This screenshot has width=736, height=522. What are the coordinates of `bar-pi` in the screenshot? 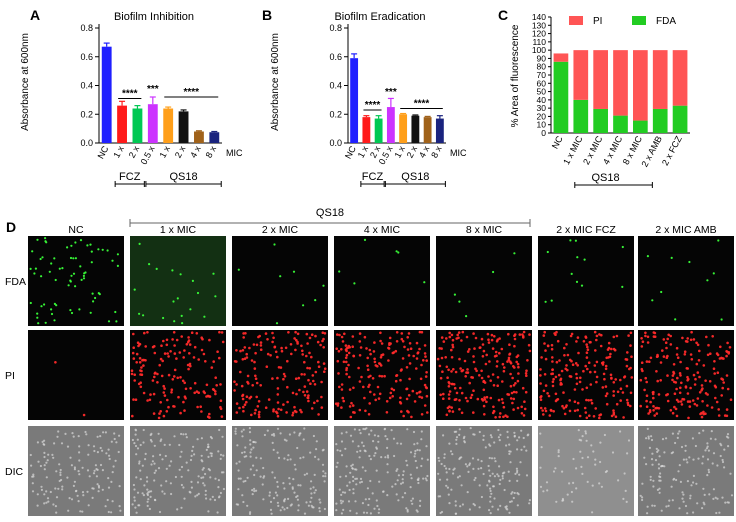 It's located at (561, 57).